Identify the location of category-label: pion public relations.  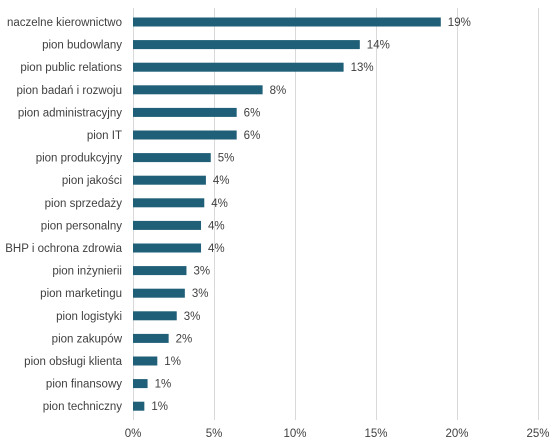
(71, 68).